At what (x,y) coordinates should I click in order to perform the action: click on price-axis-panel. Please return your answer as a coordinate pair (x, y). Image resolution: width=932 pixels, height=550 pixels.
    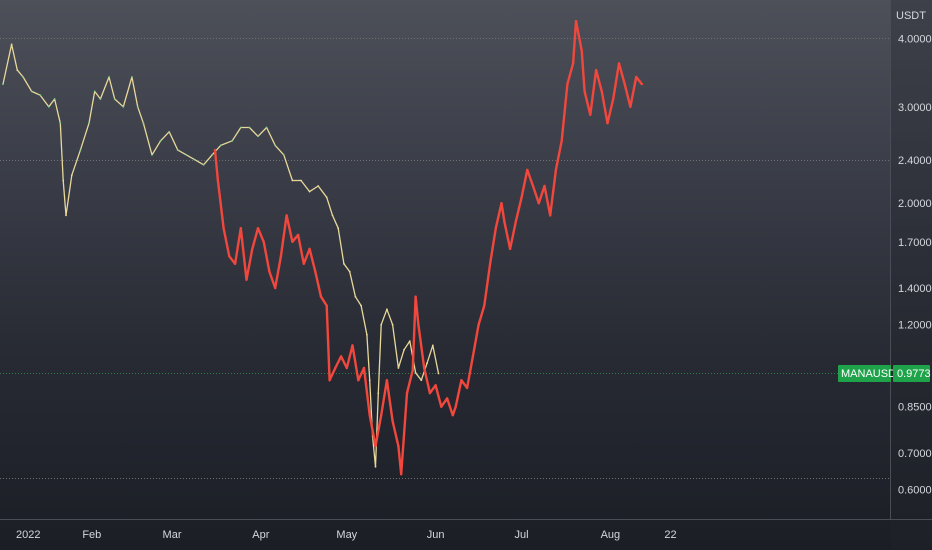
    Looking at the image, I should click on (911, 275).